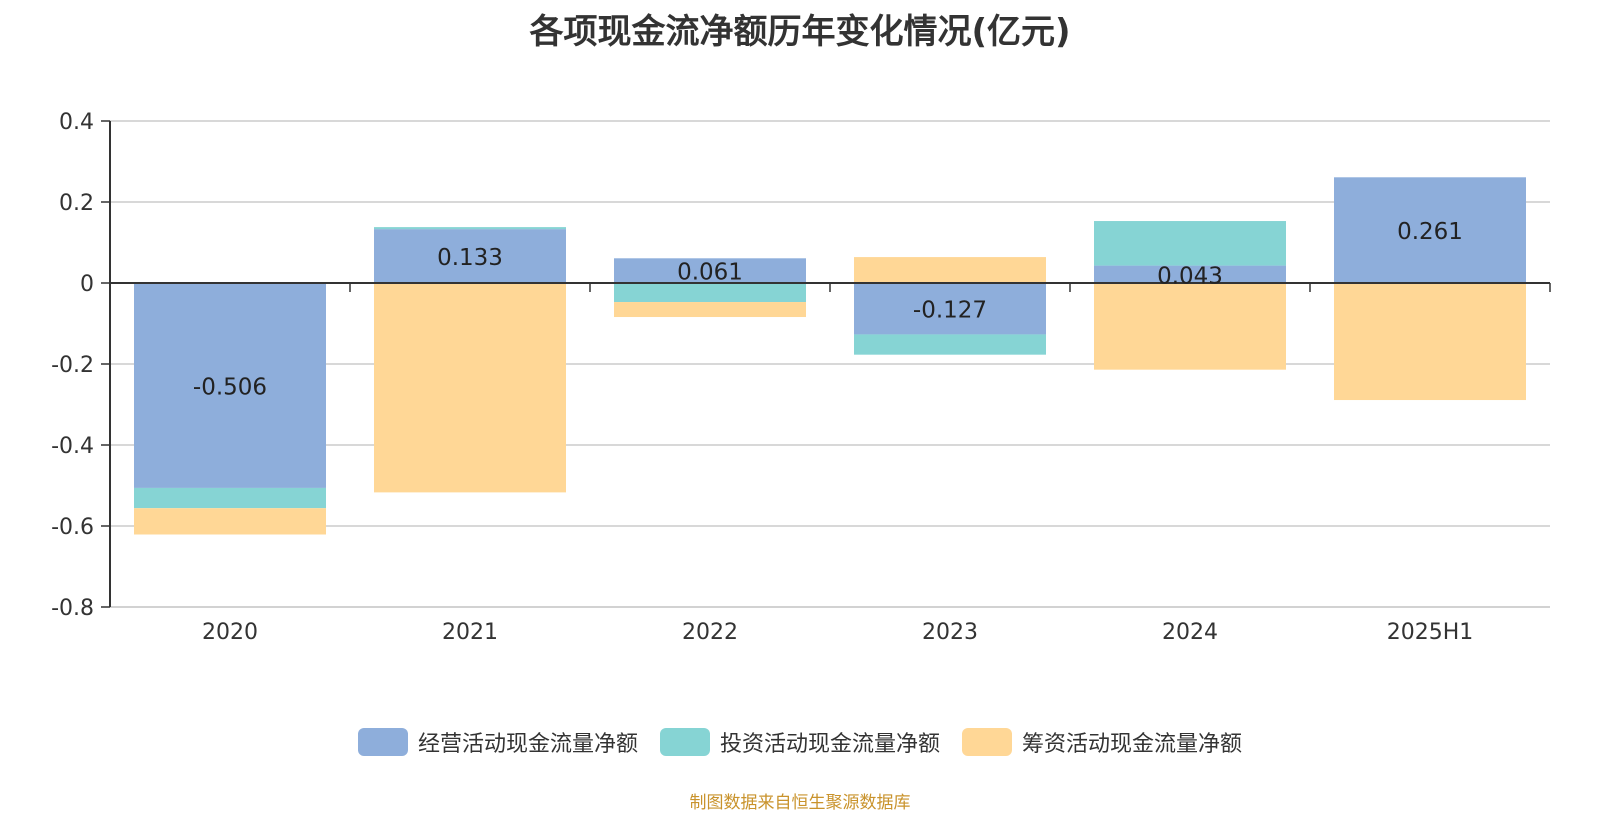 The width and height of the screenshot is (1600, 813). I want to click on legend-swatch-financing, so click(987, 742).